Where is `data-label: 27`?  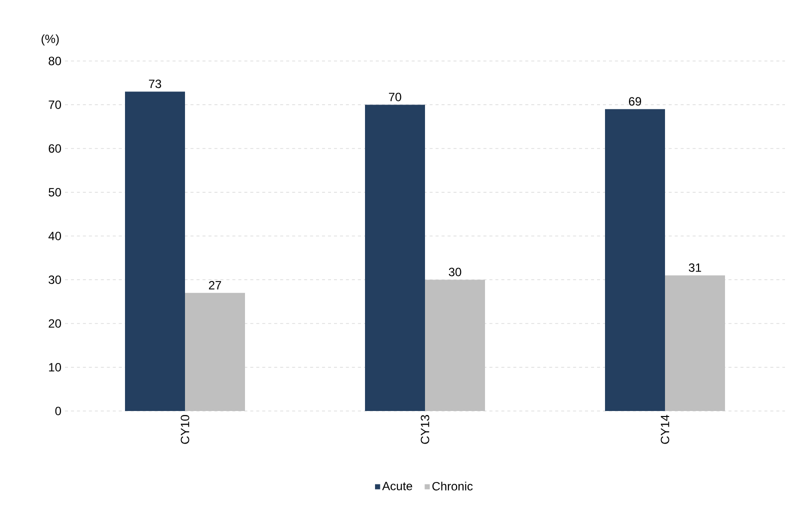 data-label: 27 is located at coordinates (215, 285).